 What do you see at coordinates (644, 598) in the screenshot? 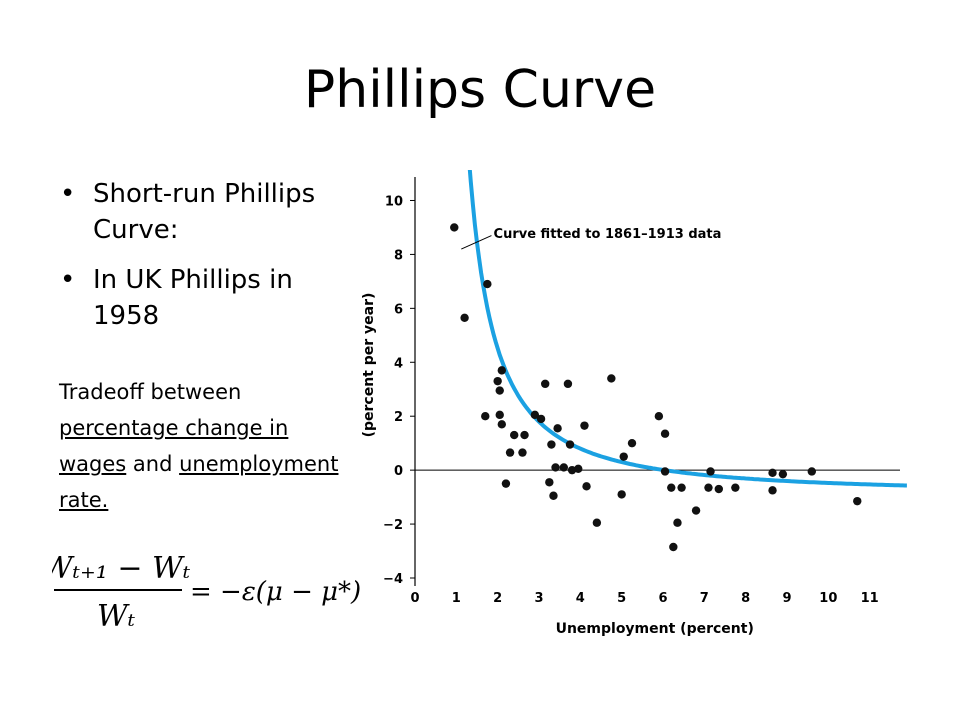
I see `x-tick-labels: 0 1 2 3 4 5 6 7 8 9 10 11` at bounding box center [644, 598].